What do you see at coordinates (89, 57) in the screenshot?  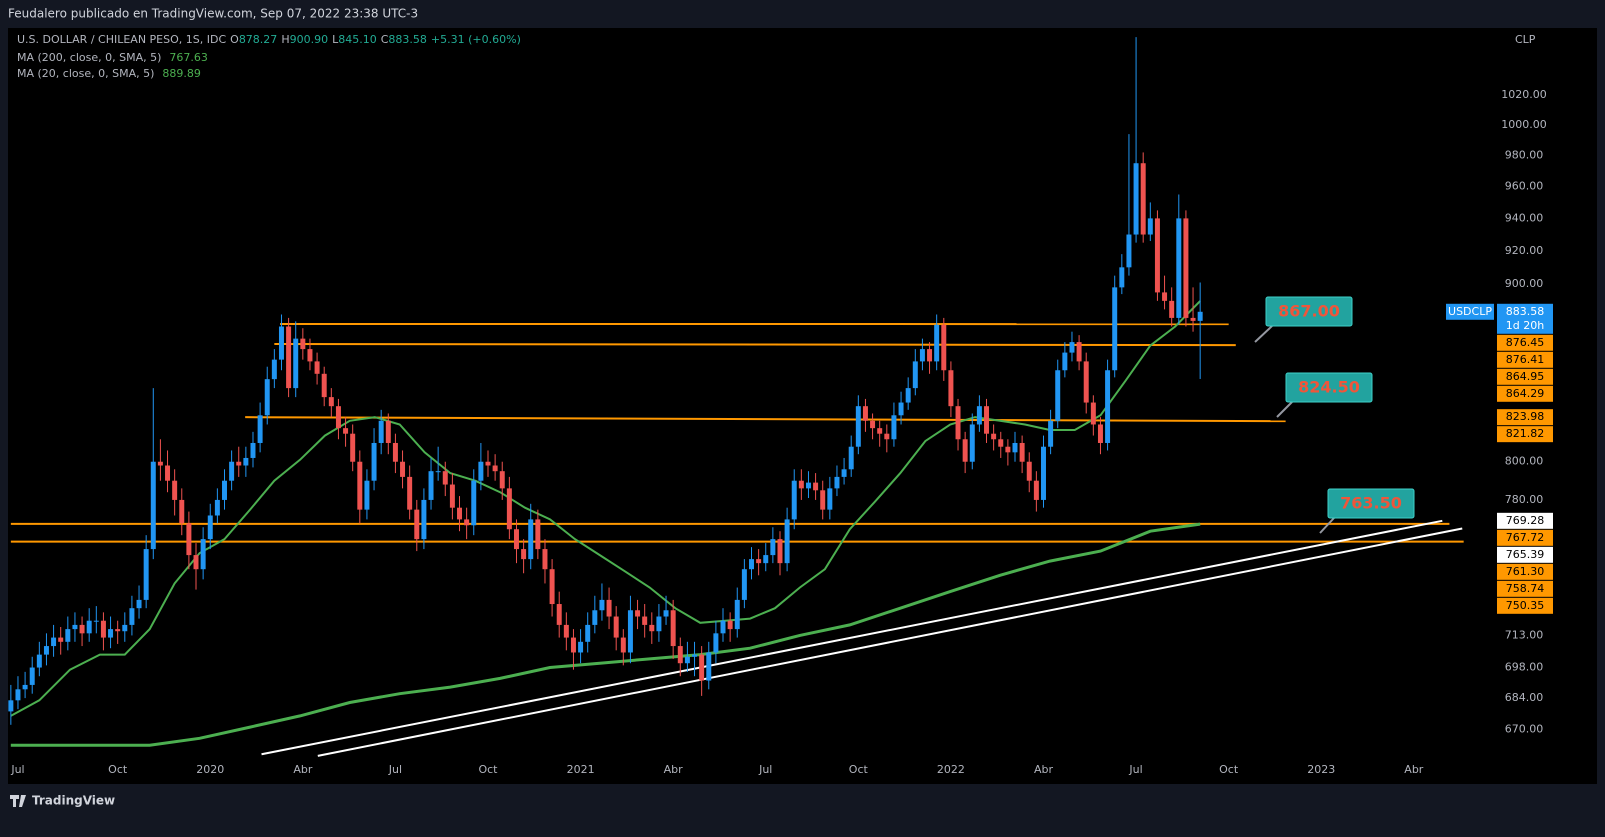 I see `legend-name: MA (200, close, 0, SMA, 5)` at bounding box center [89, 57].